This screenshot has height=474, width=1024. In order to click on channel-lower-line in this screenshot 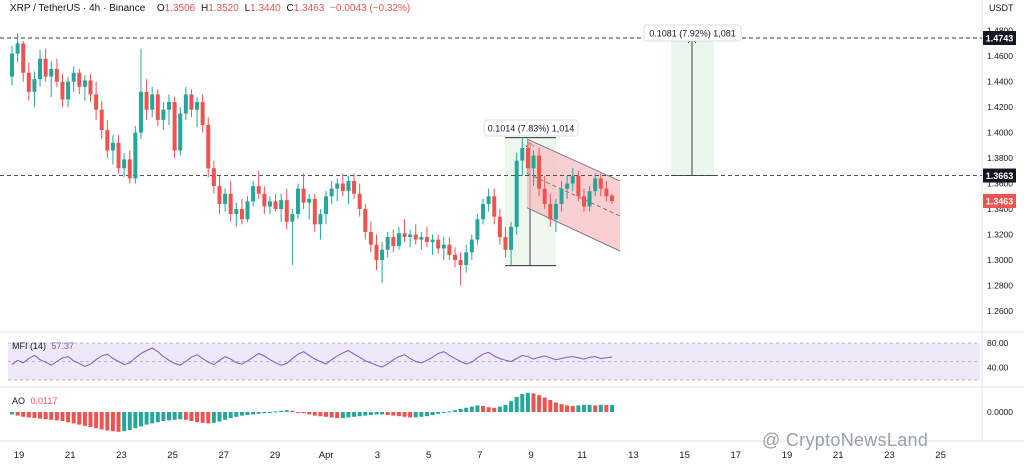, I will do `click(573, 229)`.